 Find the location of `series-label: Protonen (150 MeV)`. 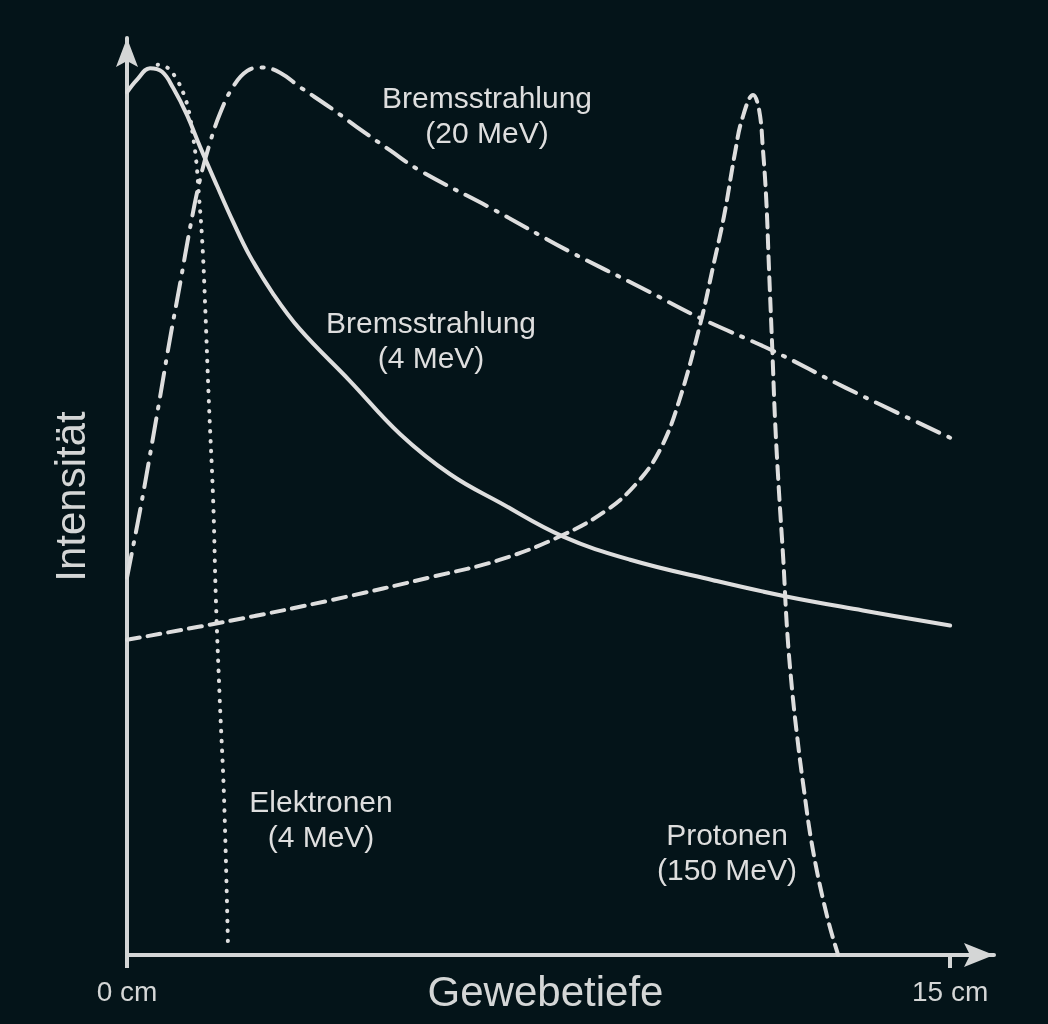

series-label: Protonen (150 MeV) is located at coordinates (727, 852).